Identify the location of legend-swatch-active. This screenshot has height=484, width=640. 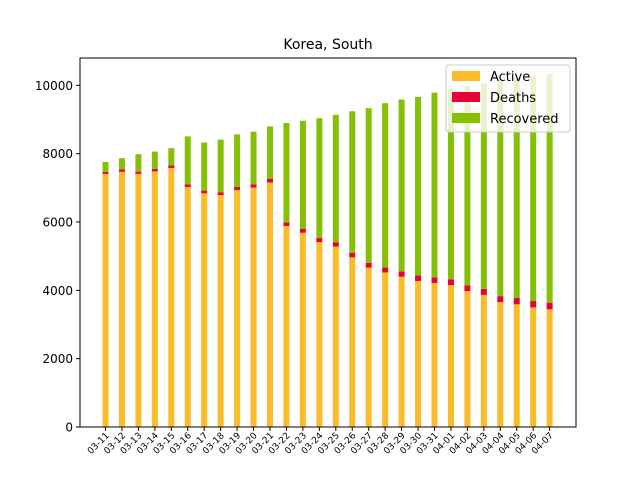
(466, 76).